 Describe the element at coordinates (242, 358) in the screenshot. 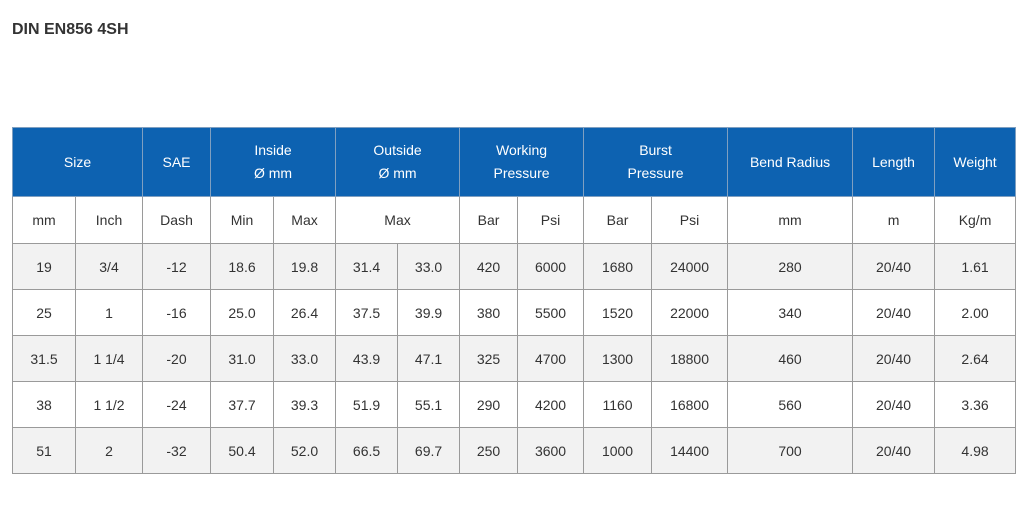

I see `data-cell: 31.0` at that location.